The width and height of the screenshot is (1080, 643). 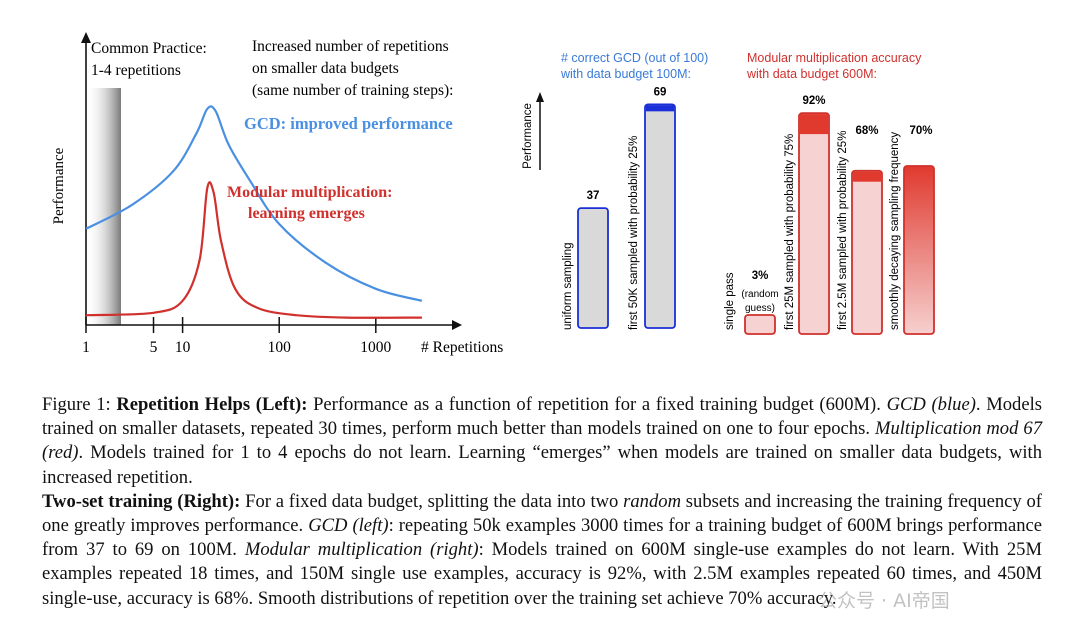 What do you see at coordinates (457, 325) in the screenshot?
I see `left-x-axis-arrow` at bounding box center [457, 325].